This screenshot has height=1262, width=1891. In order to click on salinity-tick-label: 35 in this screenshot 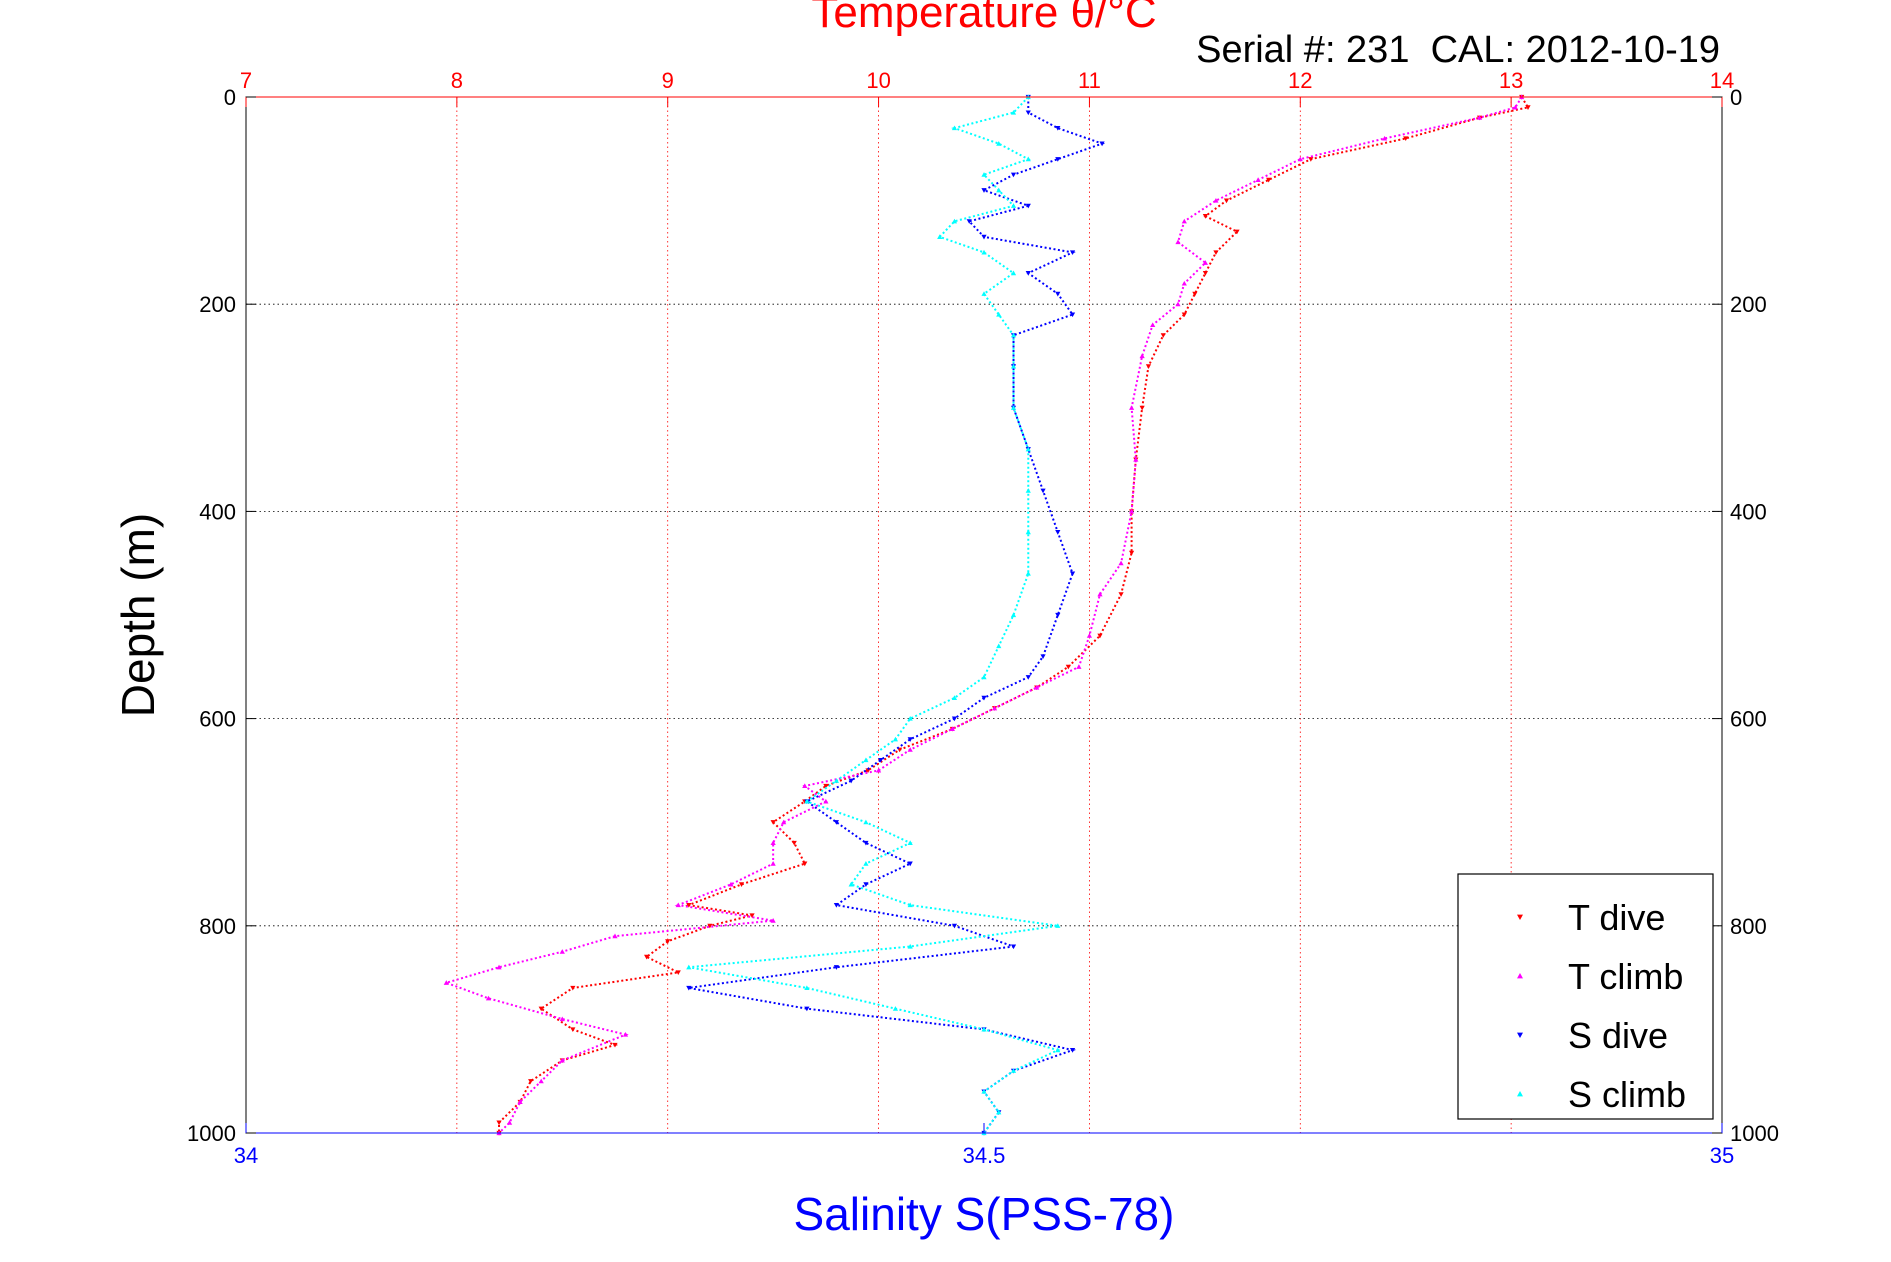, I will do `click(1722, 1155)`.